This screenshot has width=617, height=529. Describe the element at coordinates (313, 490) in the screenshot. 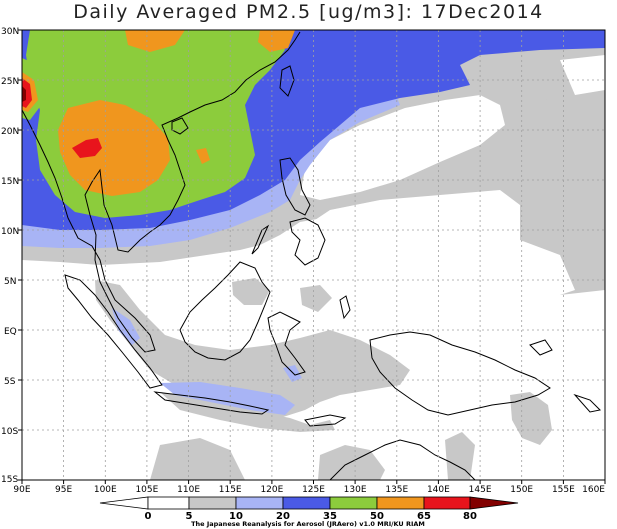

I see `x-tick-label: 125E` at that location.